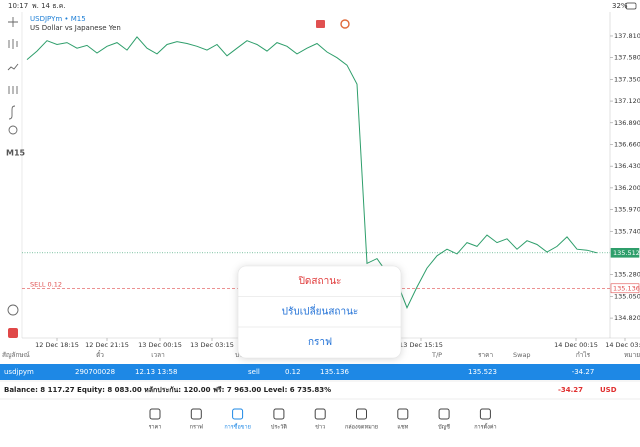 This screenshot has width=640, height=447. Describe the element at coordinates (13, 130) in the screenshot. I see `objects-tool` at that location.